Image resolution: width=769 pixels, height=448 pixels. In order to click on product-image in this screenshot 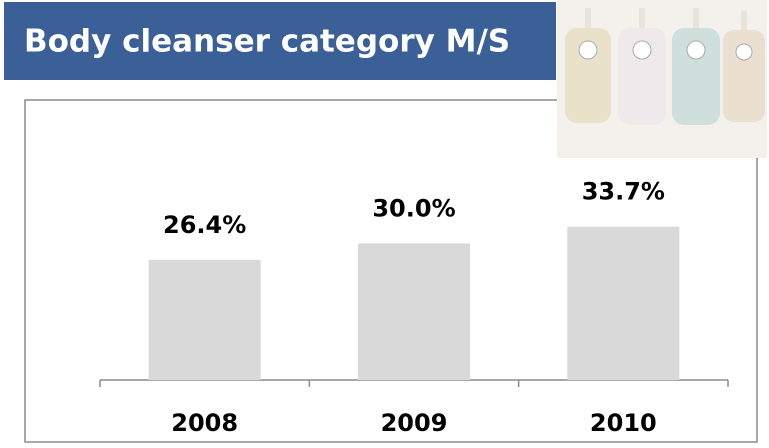, I will do `click(662, 79)`.